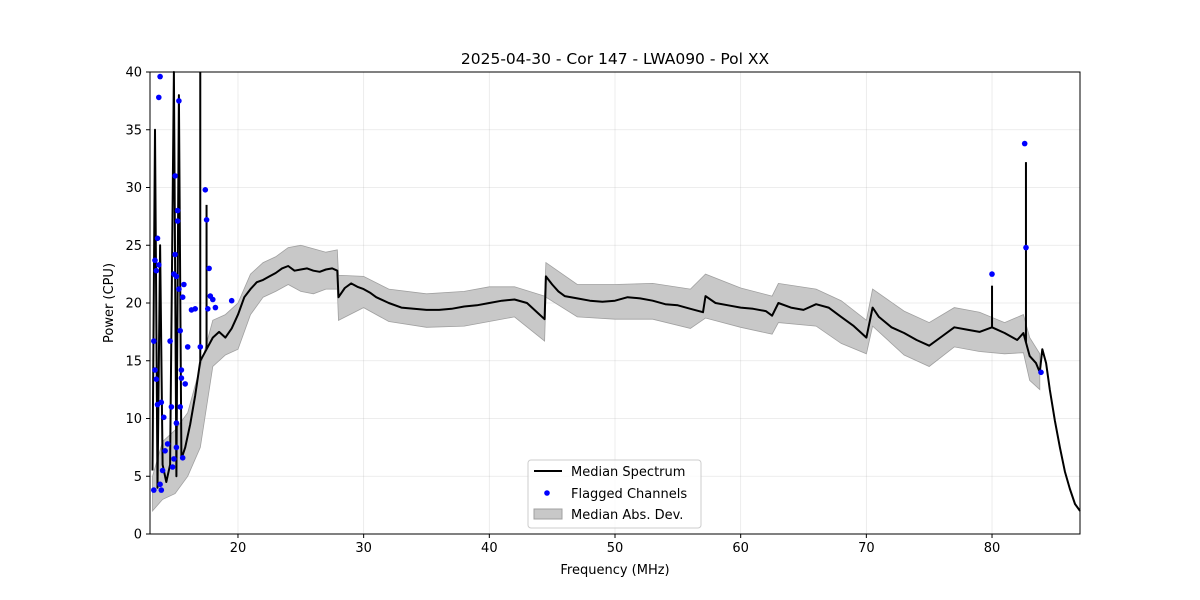  Describe the element at coordinates (740, 548) in the screenshot. I see `x-tick-label: 60` at that location.